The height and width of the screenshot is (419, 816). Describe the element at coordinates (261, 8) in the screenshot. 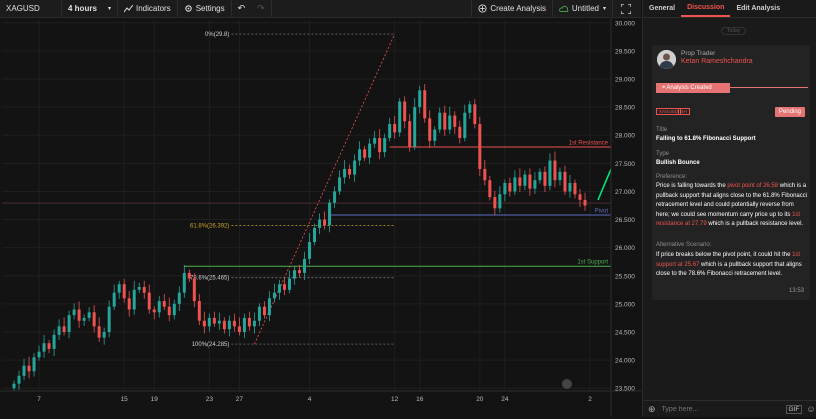

I see `redo-button: ↷` at that location.